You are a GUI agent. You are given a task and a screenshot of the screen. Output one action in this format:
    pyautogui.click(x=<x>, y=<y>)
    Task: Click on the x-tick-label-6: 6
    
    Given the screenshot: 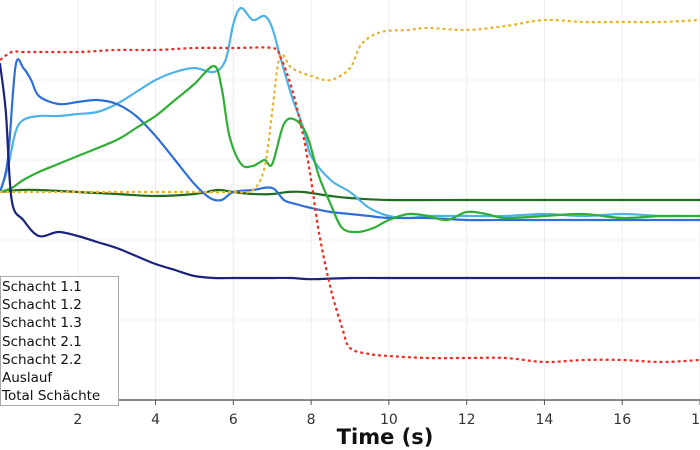 What is the action you would take?
    pyautogui.click(x=233, y=420)
    